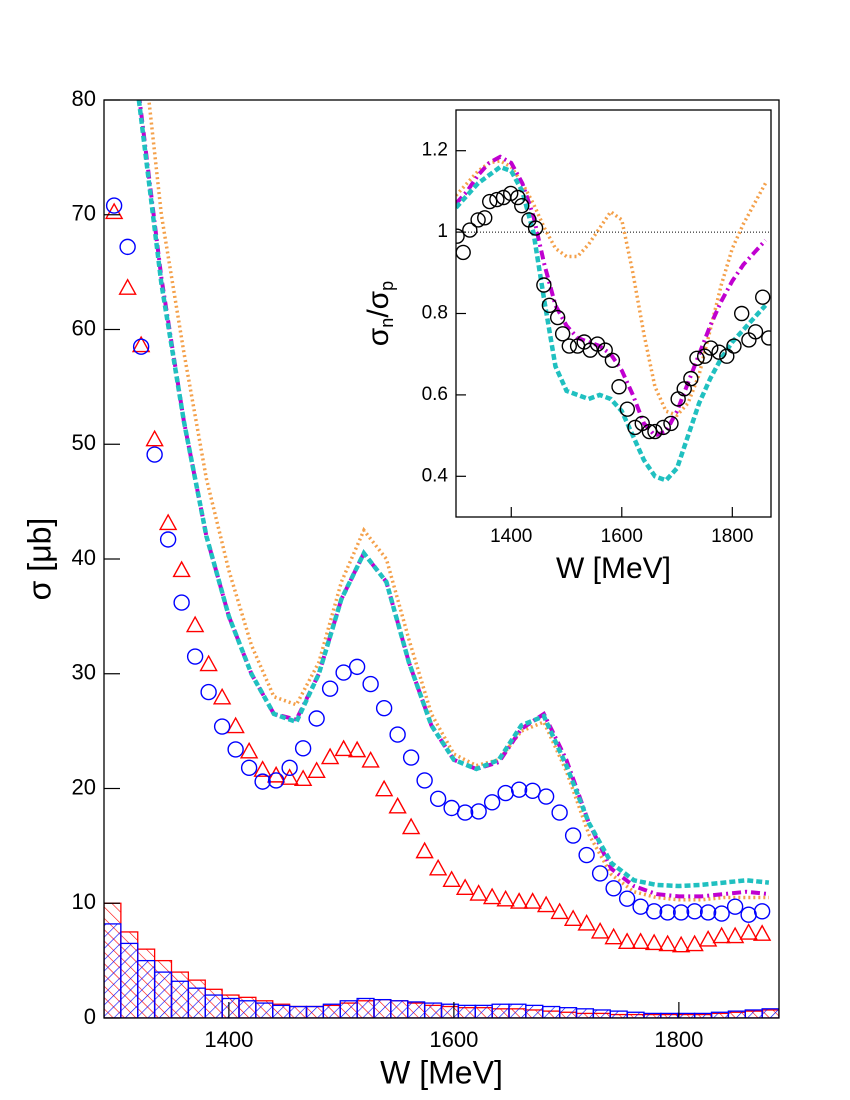 The width and height of the screenshot is (850, 1100). Describe the element at coordinates (84, 786) in the screenshot. I see `y-tick-label: 20` at that location.